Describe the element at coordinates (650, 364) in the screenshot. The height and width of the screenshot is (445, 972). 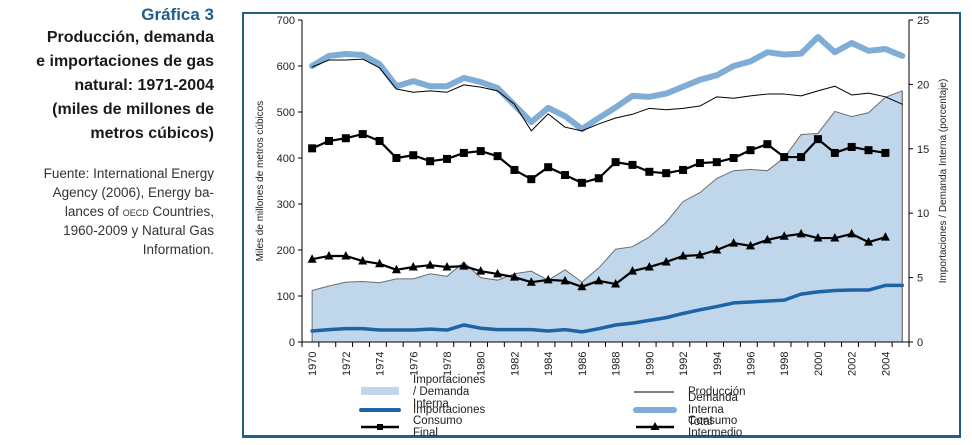
I see `x-tick-label: 1990` at that location.